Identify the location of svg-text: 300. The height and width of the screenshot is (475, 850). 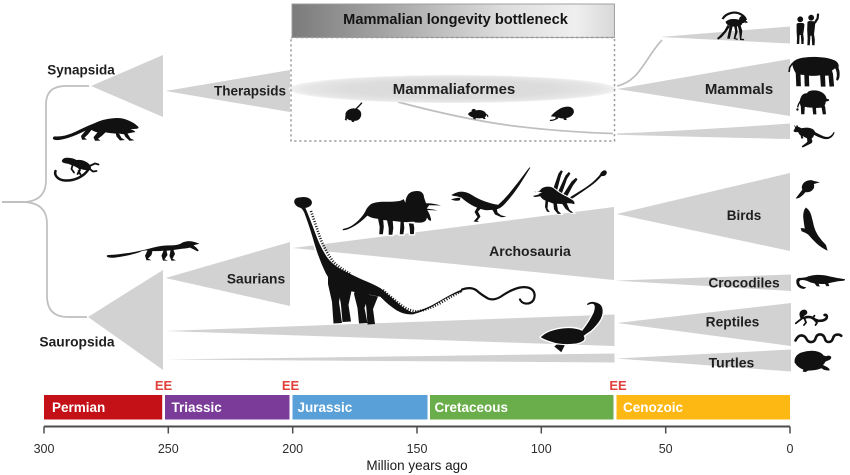
(44, 449).